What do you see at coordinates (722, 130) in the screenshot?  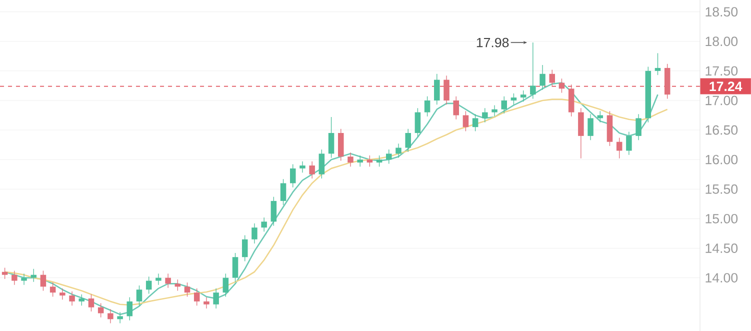 I see `y-tick-label: 16.50` at bounding box center [722, 130].